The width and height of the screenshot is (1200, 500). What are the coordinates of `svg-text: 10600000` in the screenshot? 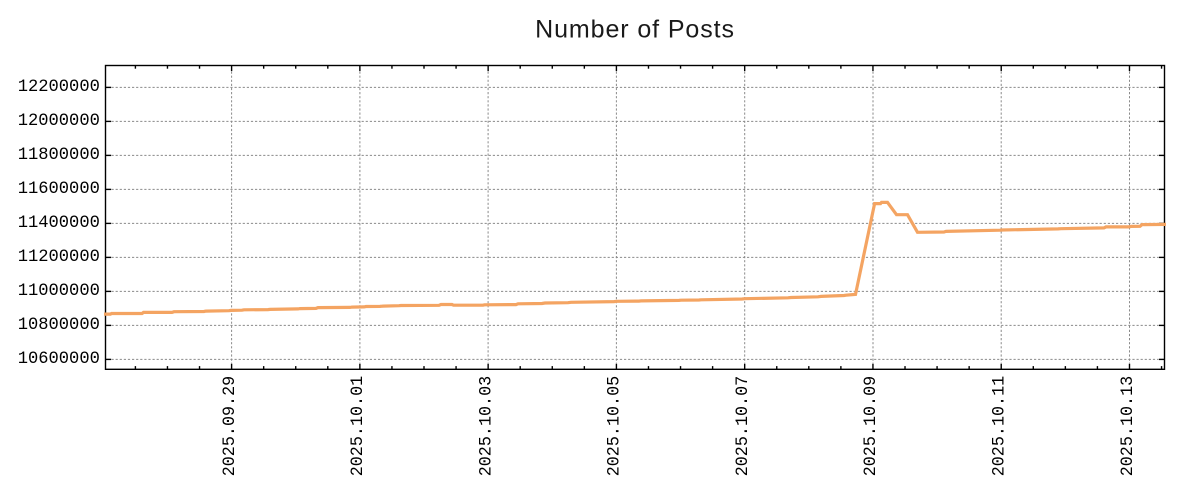 It's located at (59, 359).